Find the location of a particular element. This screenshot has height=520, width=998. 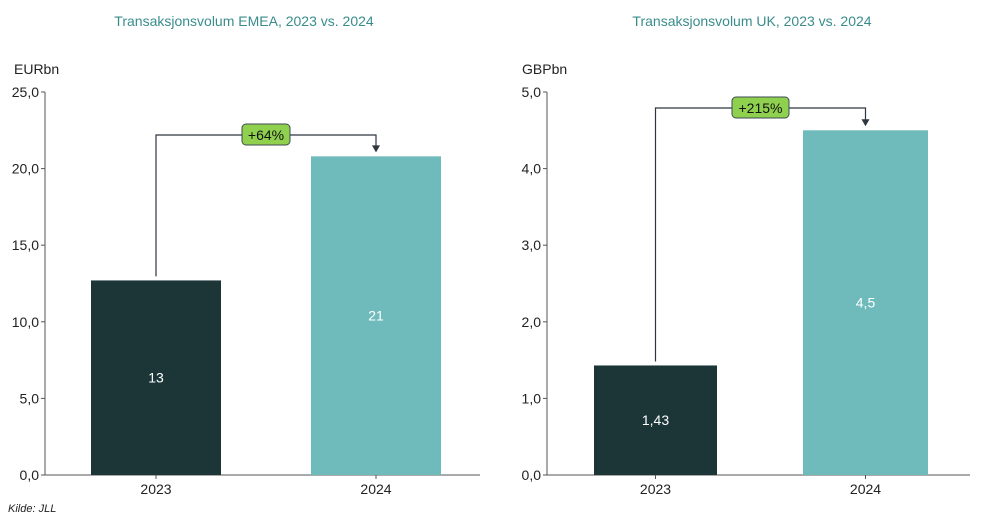

growth-badge-label: +64% is located at coordinates (266, 135).